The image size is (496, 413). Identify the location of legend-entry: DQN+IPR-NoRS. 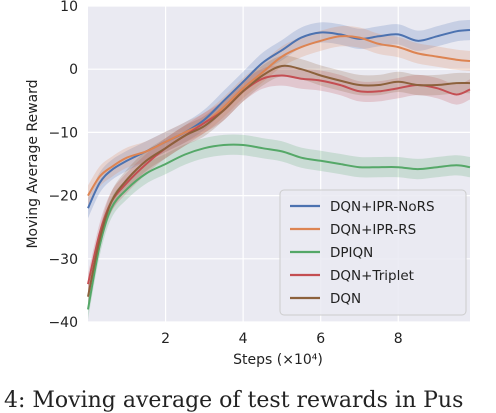
(382, 207).